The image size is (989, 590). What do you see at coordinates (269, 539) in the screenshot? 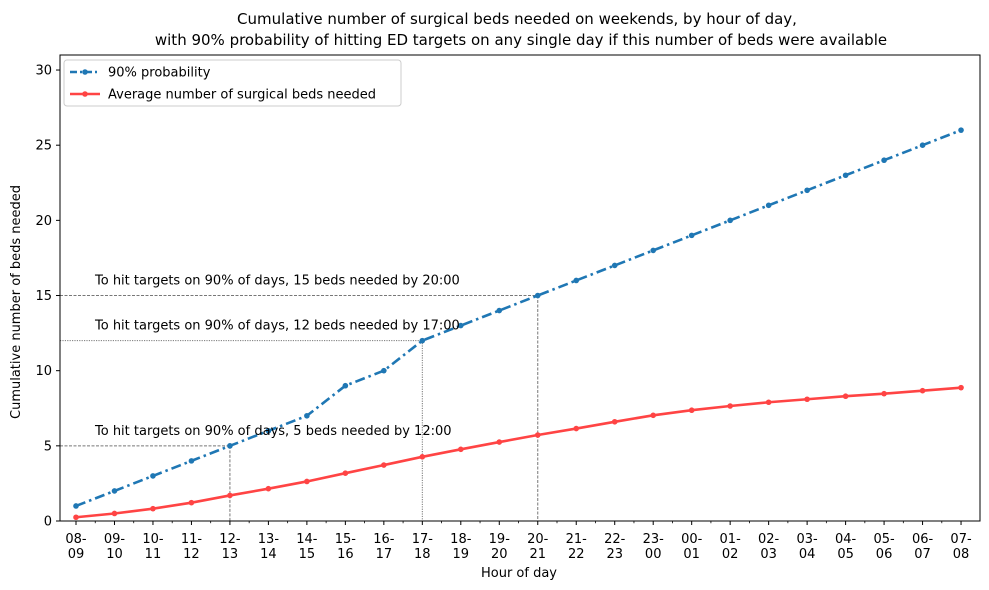
I see `x-tick-label: 13-` at bounding box center [269, 539].